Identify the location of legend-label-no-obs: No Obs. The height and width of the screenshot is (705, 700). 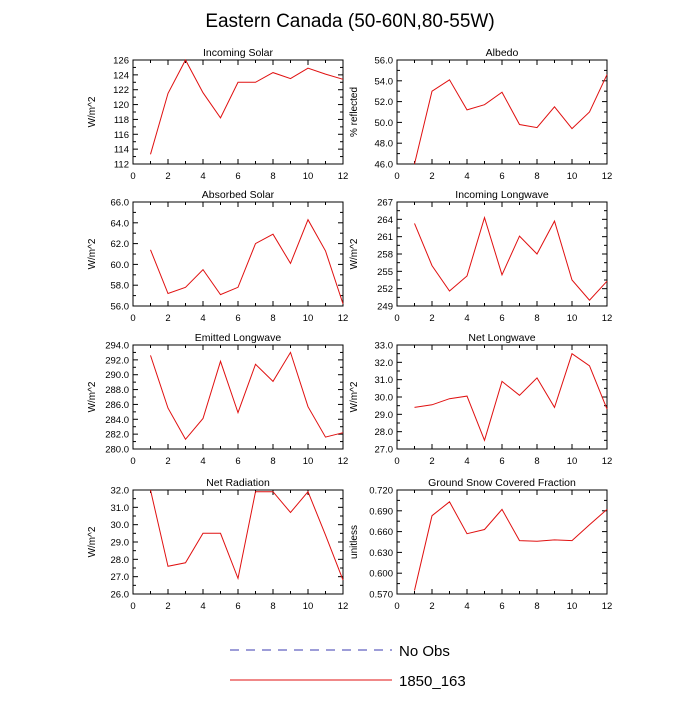
(424, 651).